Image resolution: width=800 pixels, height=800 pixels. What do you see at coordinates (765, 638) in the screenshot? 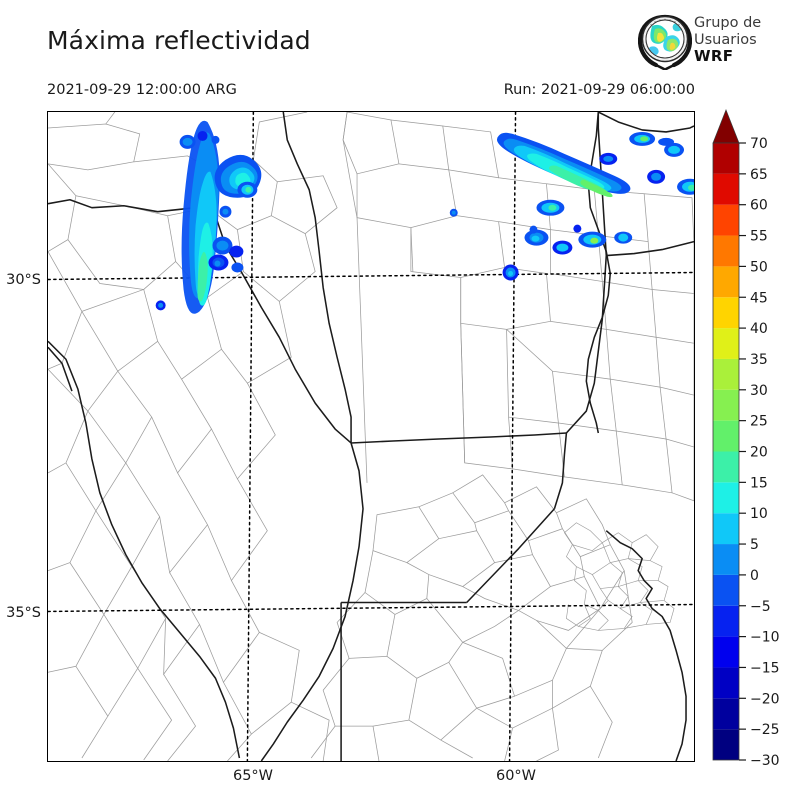
I see `svg-text: −10` at bounding box center [765, 638].